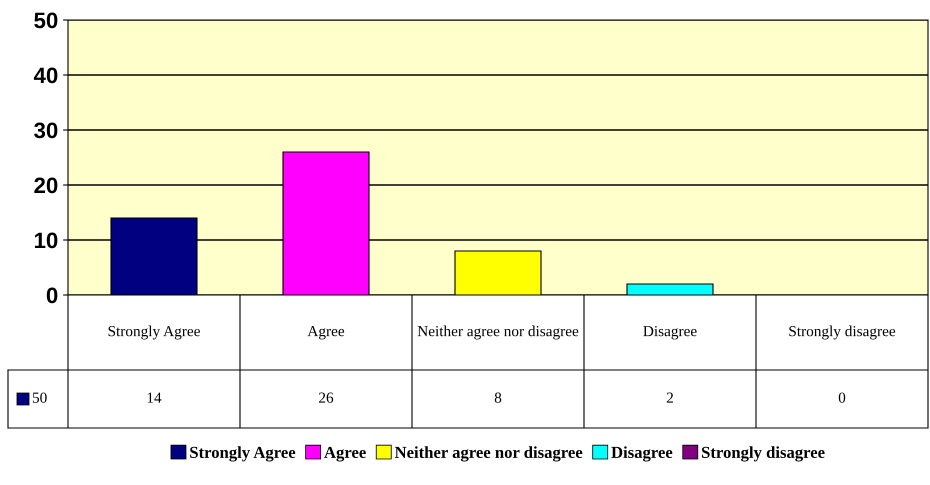 The width and height of the screenshot is (930, 485). What do you see at coordinates (46, 186) in the screenshot?
I see `y-tick-label: 20` at bounding box center [46, 186].